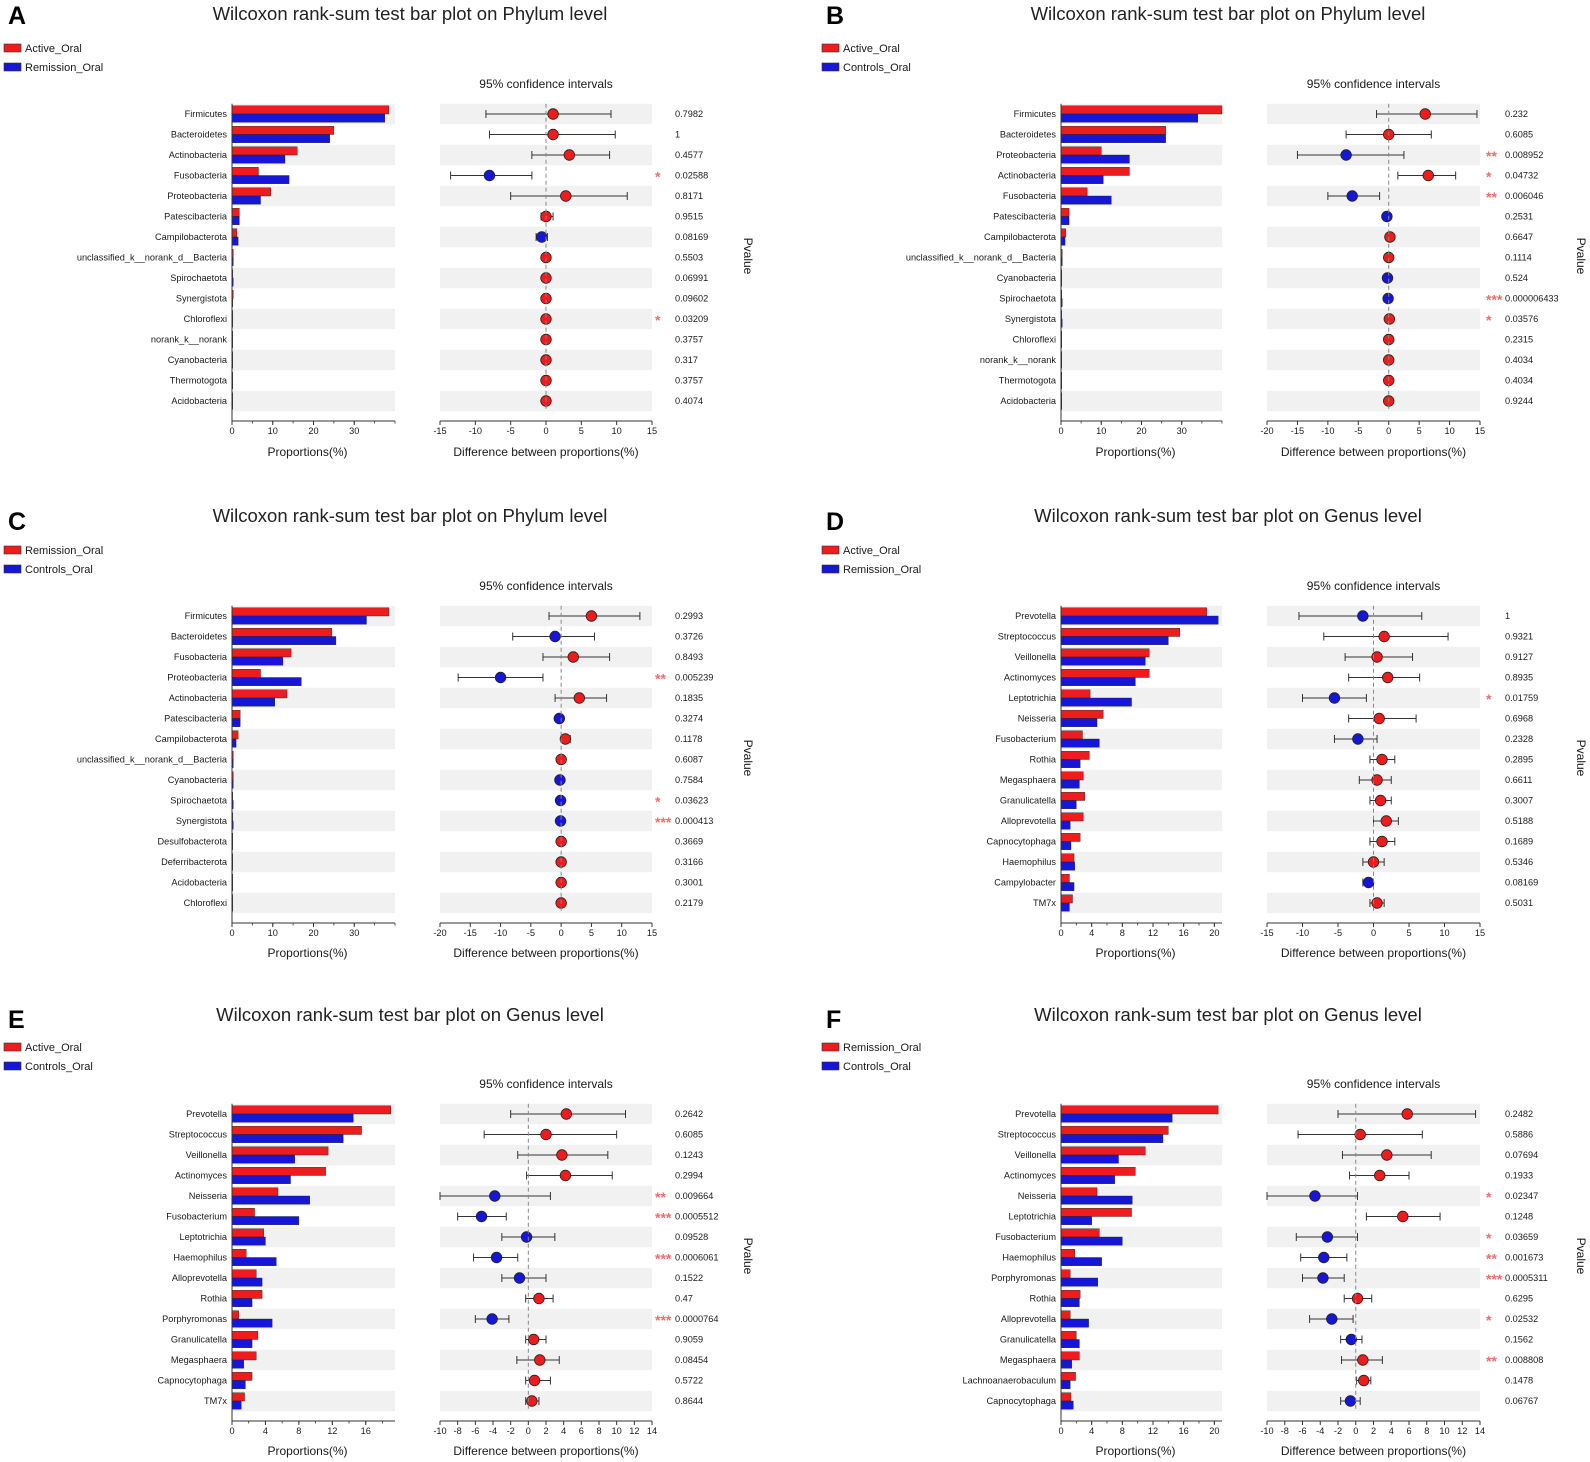  What do you see at coordinates (1029, 862) in the screenshot?
I see `taxon-label: Haemophilus` at bounding box center [1029, 862].